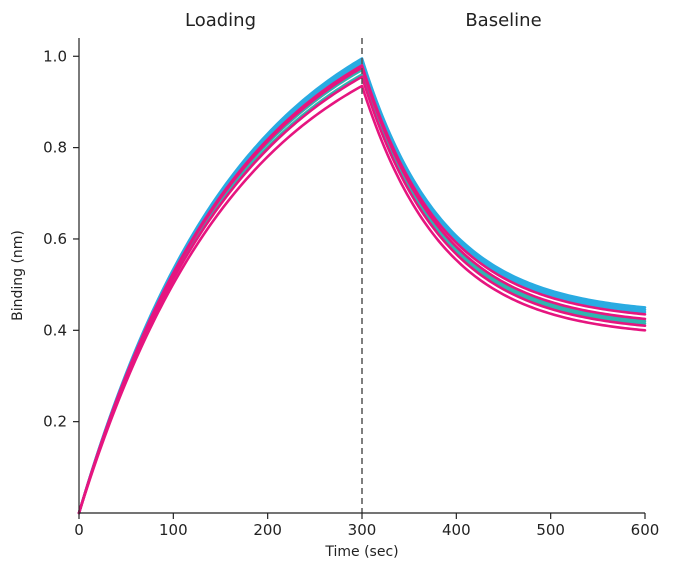 Image resolution: width=675 pixels, height=562 pixels. What do you see at coordinates (550, 530) in the screenshot?
I see `x-tick-label: 500` at bounding box center [550, 530].